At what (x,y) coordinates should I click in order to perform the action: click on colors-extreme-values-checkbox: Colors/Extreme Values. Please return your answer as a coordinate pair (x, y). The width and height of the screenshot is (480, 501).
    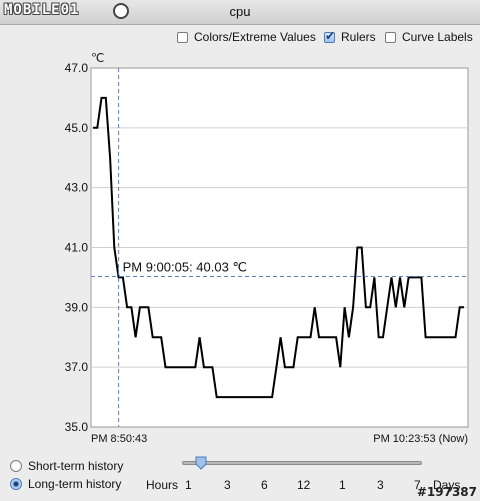
    Looking at the image, I should click on (246, 37).